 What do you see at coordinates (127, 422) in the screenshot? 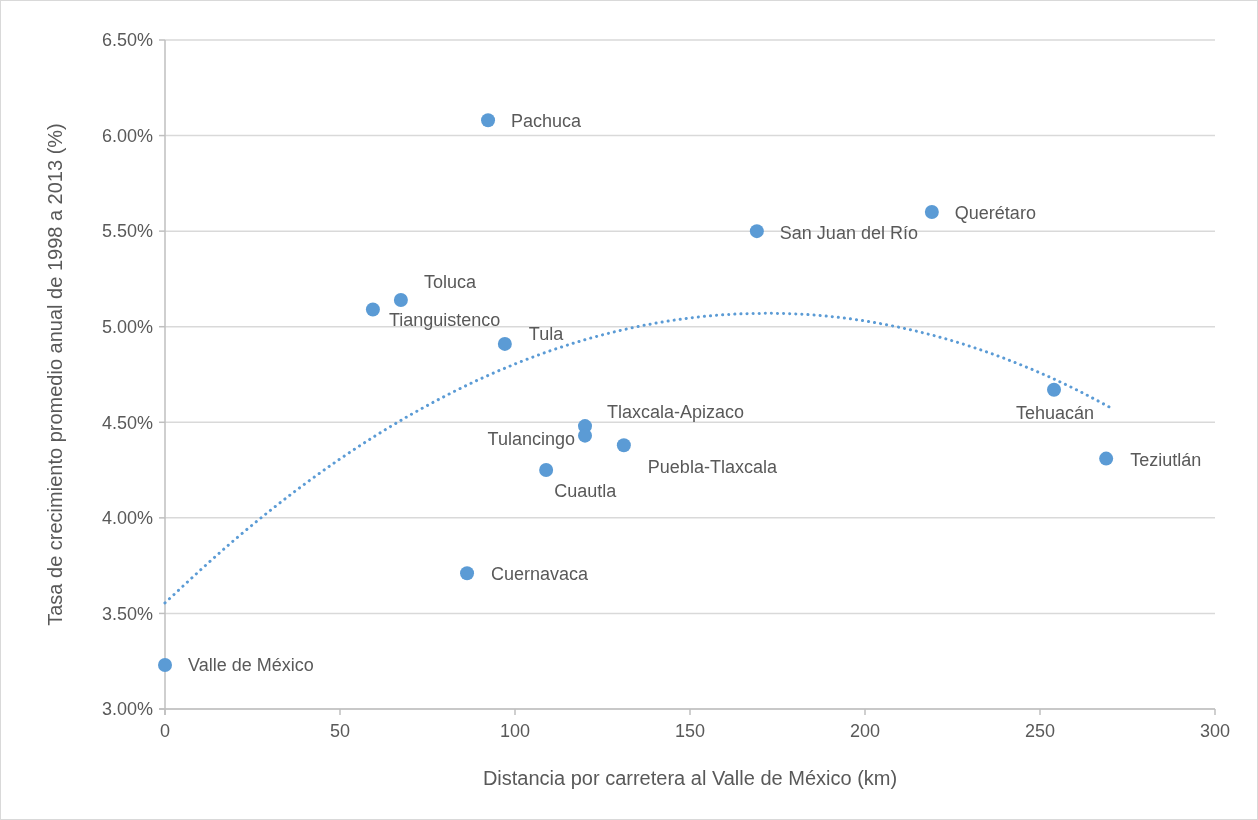
I see `y-tick-label: 4.50%` at bounding box center [127, 422].